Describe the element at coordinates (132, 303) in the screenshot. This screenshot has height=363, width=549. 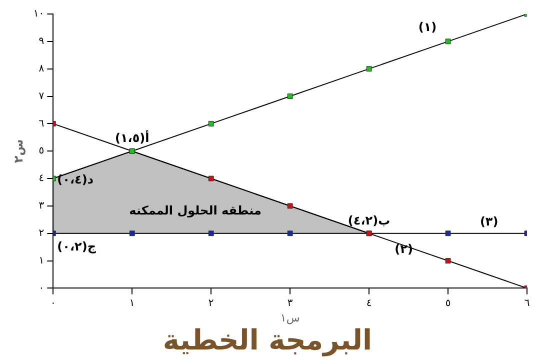
I see `x-tick-label: ١` at that location.